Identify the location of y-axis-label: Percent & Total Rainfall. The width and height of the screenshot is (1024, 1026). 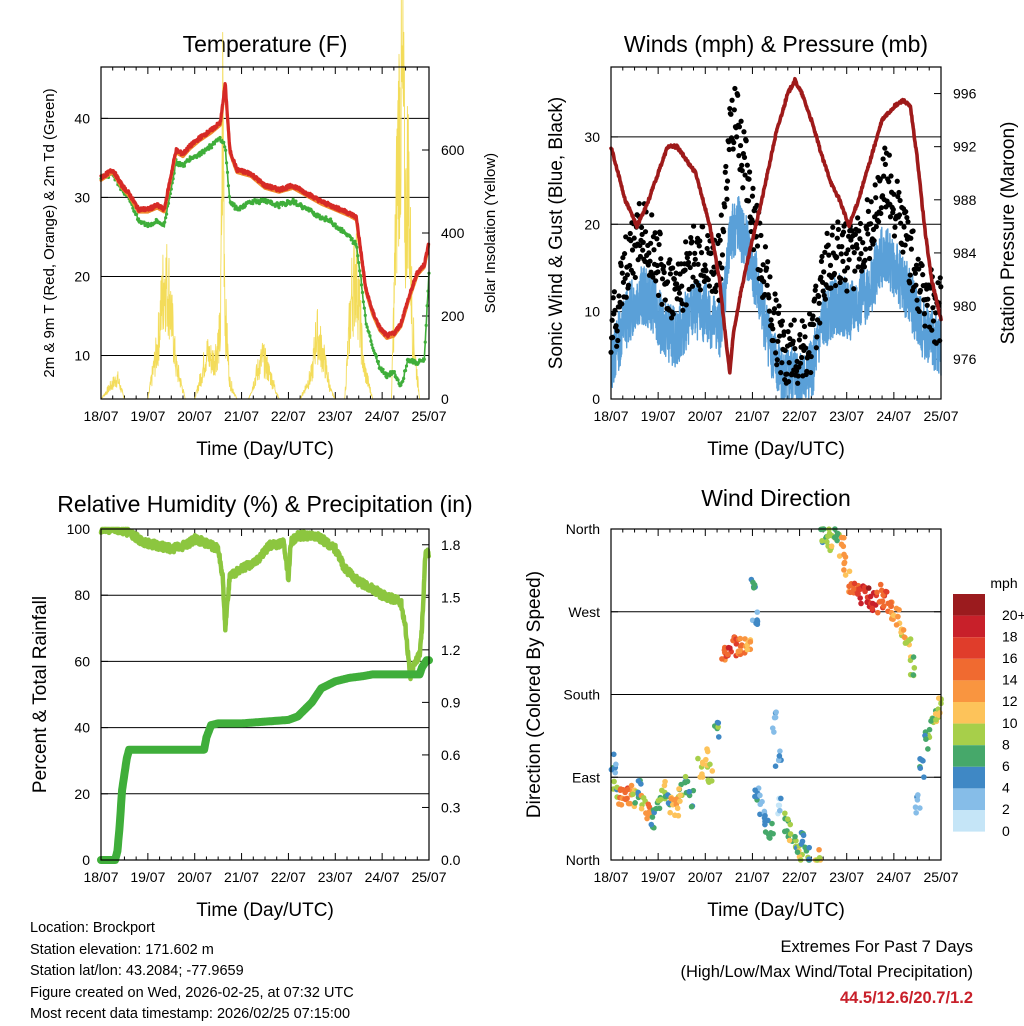
(40, 694).